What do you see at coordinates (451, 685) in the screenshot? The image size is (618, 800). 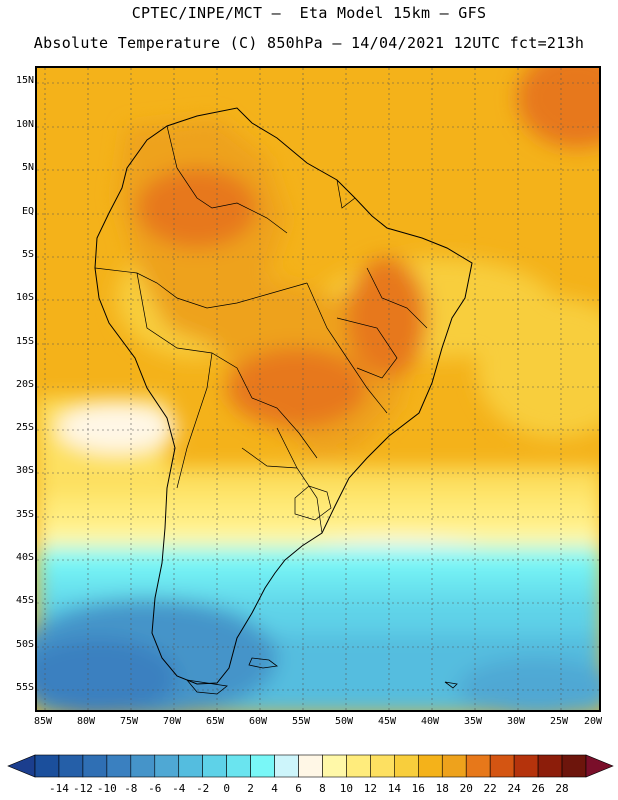 I see `south-georgia` at bounding box center [451, 685].